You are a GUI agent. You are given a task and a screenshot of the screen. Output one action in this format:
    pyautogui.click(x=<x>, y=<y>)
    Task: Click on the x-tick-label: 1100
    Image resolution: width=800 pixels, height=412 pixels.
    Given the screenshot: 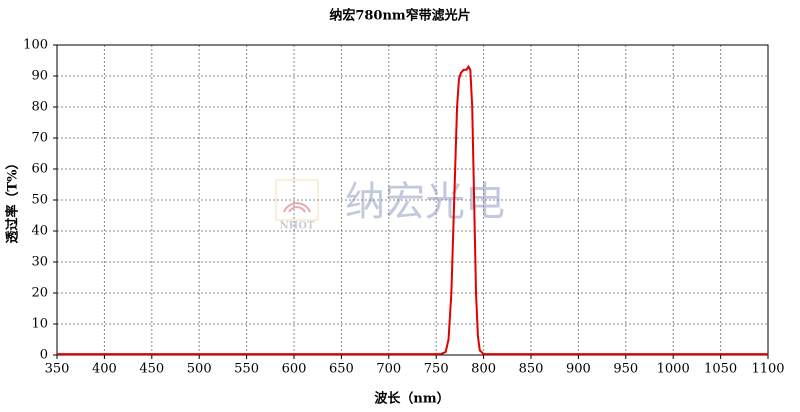 What is the action you would take?
    pyautogui.click(x=767, y=369)
    